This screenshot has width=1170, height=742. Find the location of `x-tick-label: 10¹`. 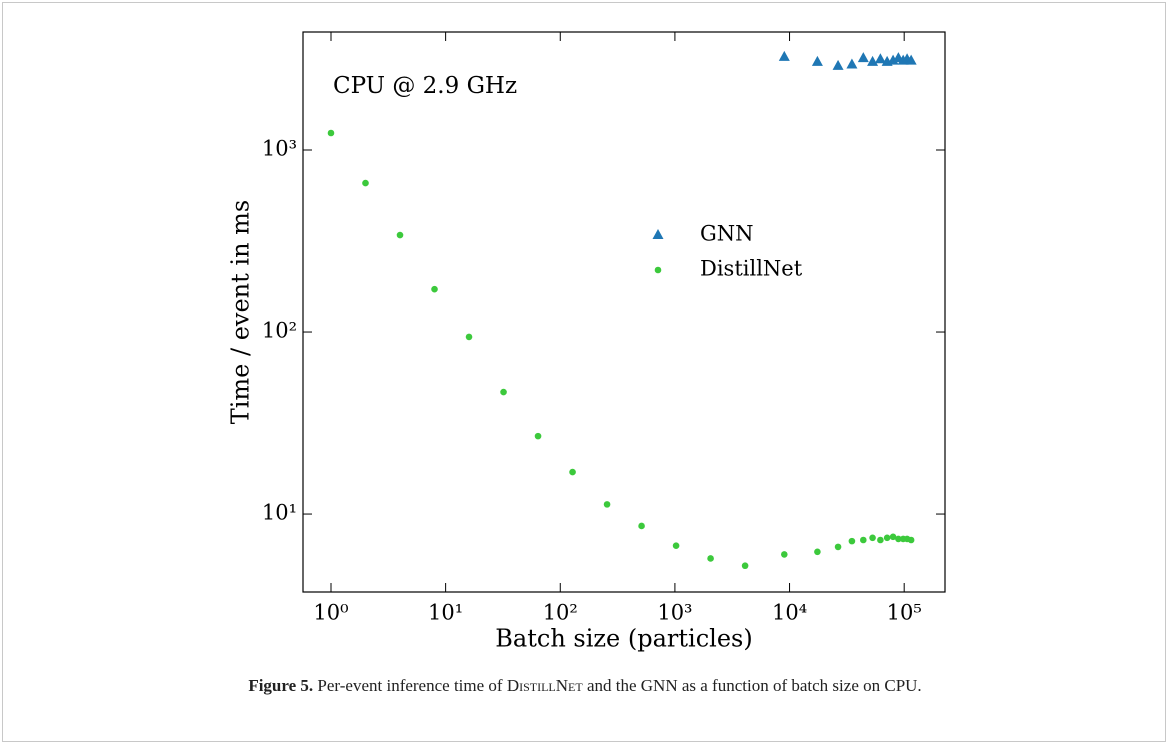

x-tick-label: 10¹ is located at coordinates (445, 613).